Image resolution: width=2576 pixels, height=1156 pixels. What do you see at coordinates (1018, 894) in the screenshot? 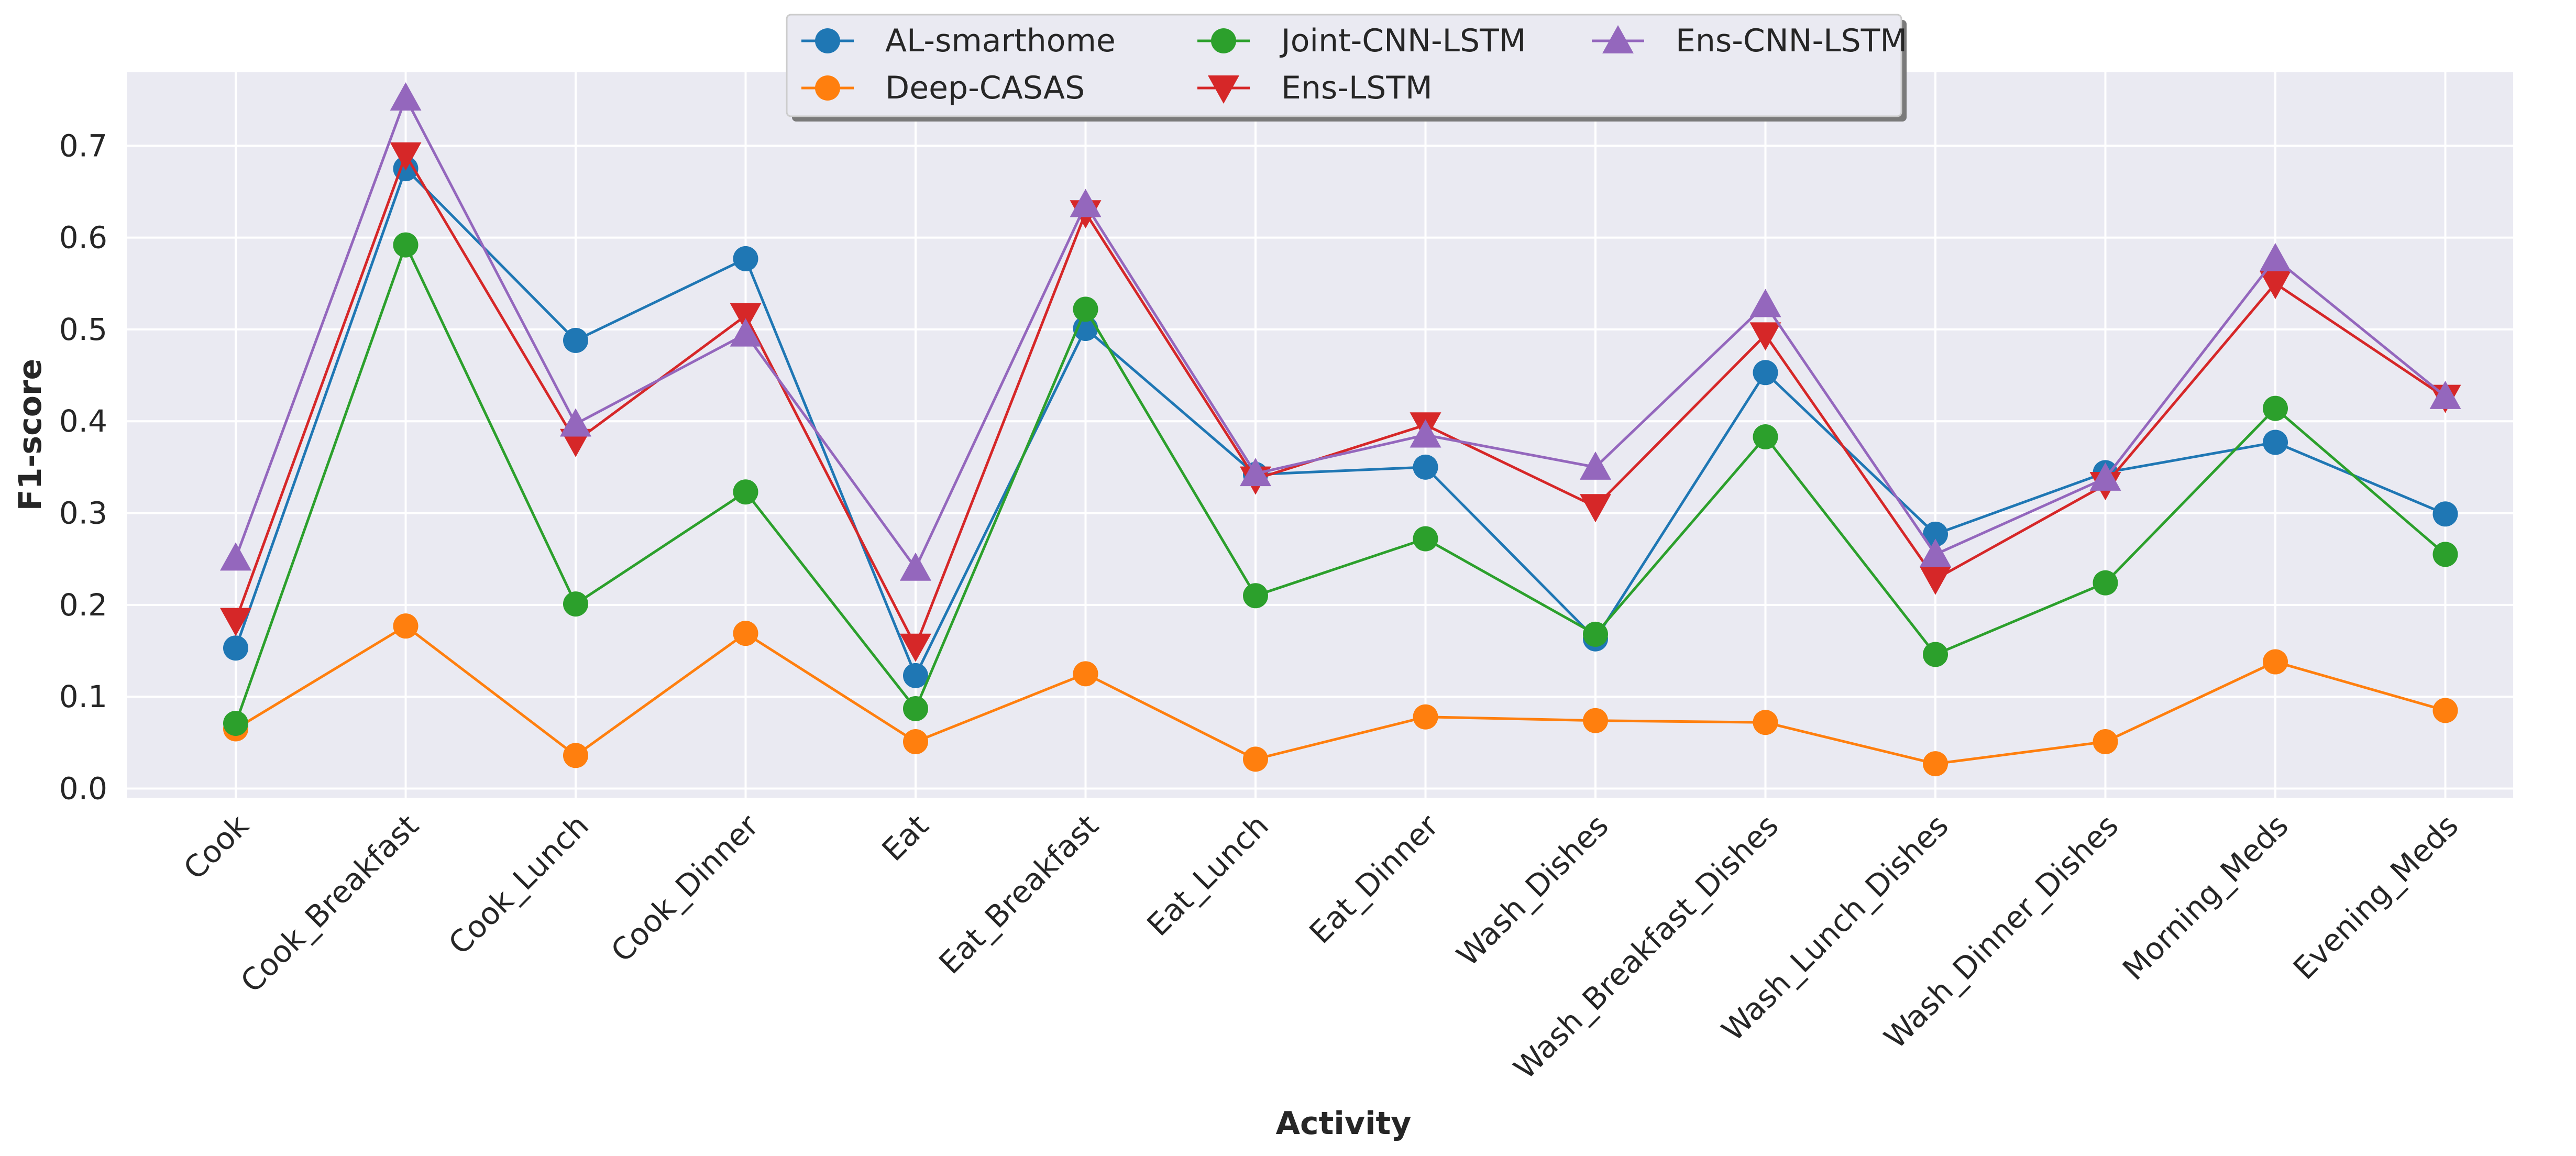
I see `x-tick-label: Eat_Breakfast` at bounding box center [1018, 894].